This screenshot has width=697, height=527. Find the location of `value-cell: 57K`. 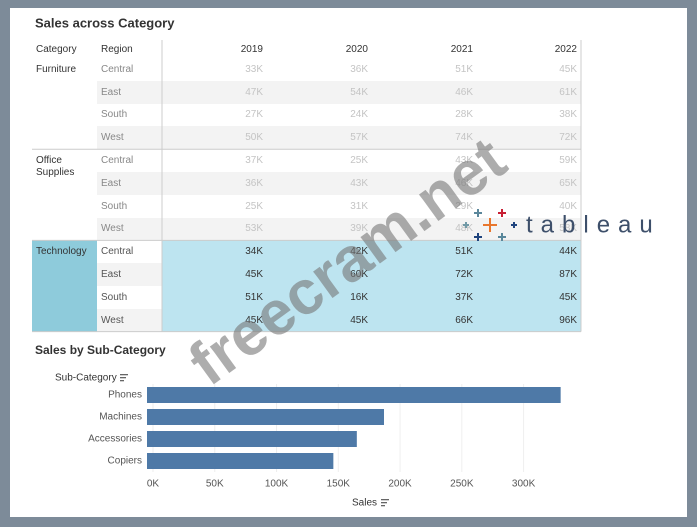

value-cell: 57K is located at coordinates (319, 138).